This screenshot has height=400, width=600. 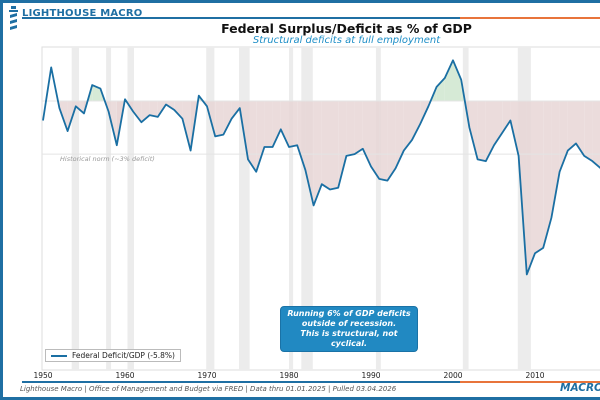 What do you see at coordinates (288, 375) in the screenshot?
I see `x-tick-label: 1980` at bounding box center [288, 375].